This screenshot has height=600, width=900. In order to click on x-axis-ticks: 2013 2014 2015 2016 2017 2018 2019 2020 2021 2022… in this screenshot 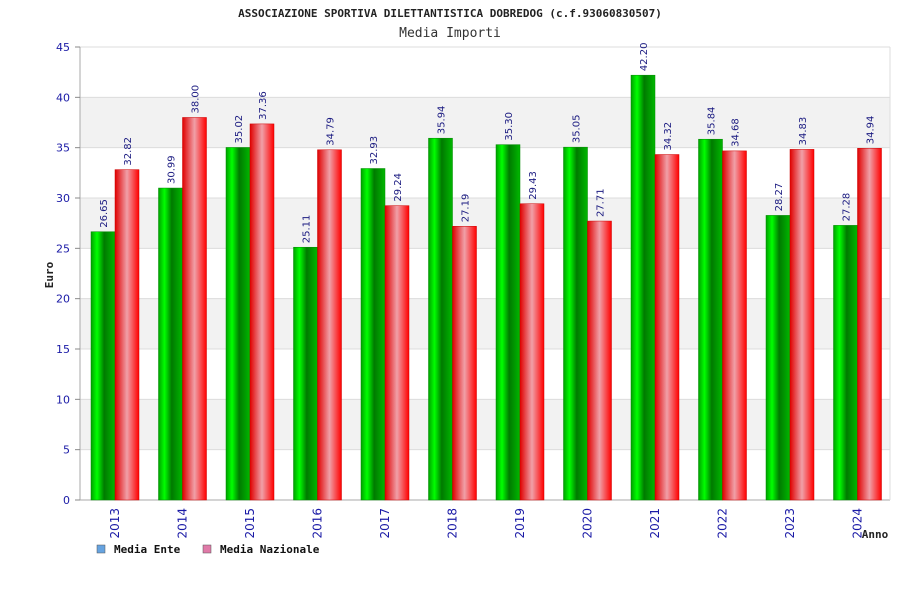, I will do `click(486, 523)`.